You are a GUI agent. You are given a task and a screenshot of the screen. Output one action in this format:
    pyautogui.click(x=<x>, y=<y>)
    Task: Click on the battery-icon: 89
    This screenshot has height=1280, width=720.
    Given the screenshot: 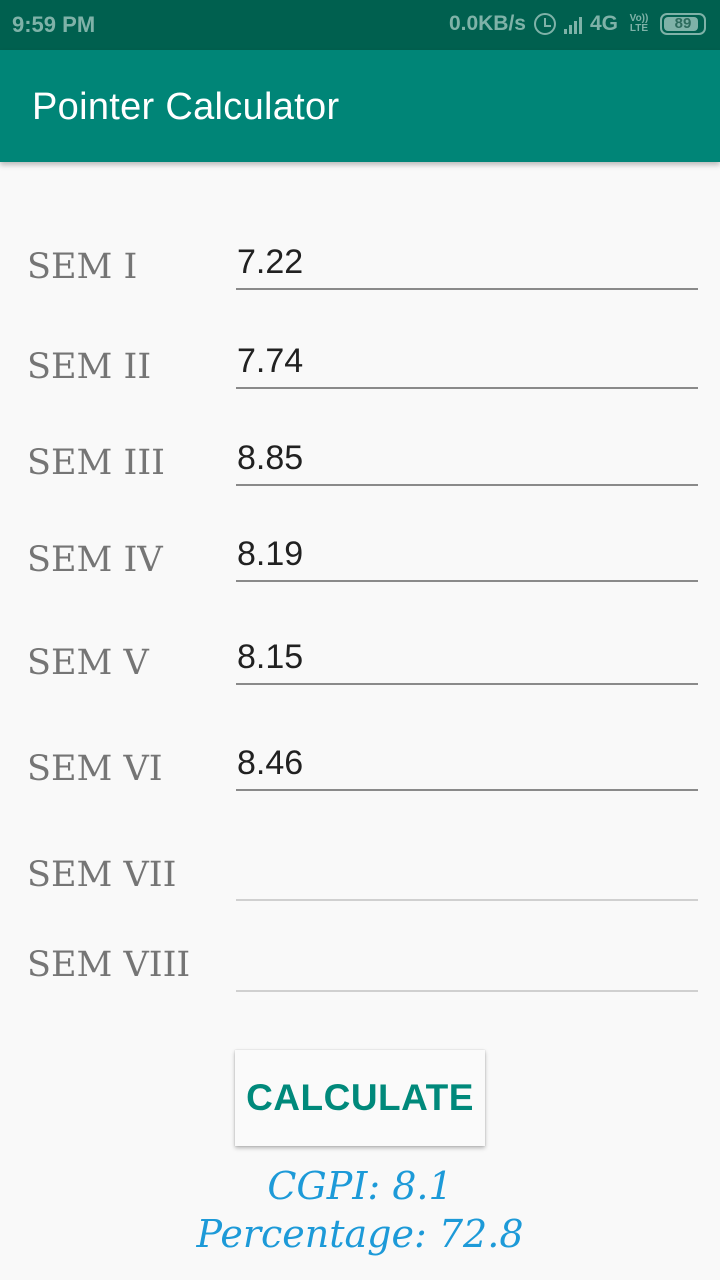 What is the action you would take?
    pyautogui.click(x=683, y=24)
    